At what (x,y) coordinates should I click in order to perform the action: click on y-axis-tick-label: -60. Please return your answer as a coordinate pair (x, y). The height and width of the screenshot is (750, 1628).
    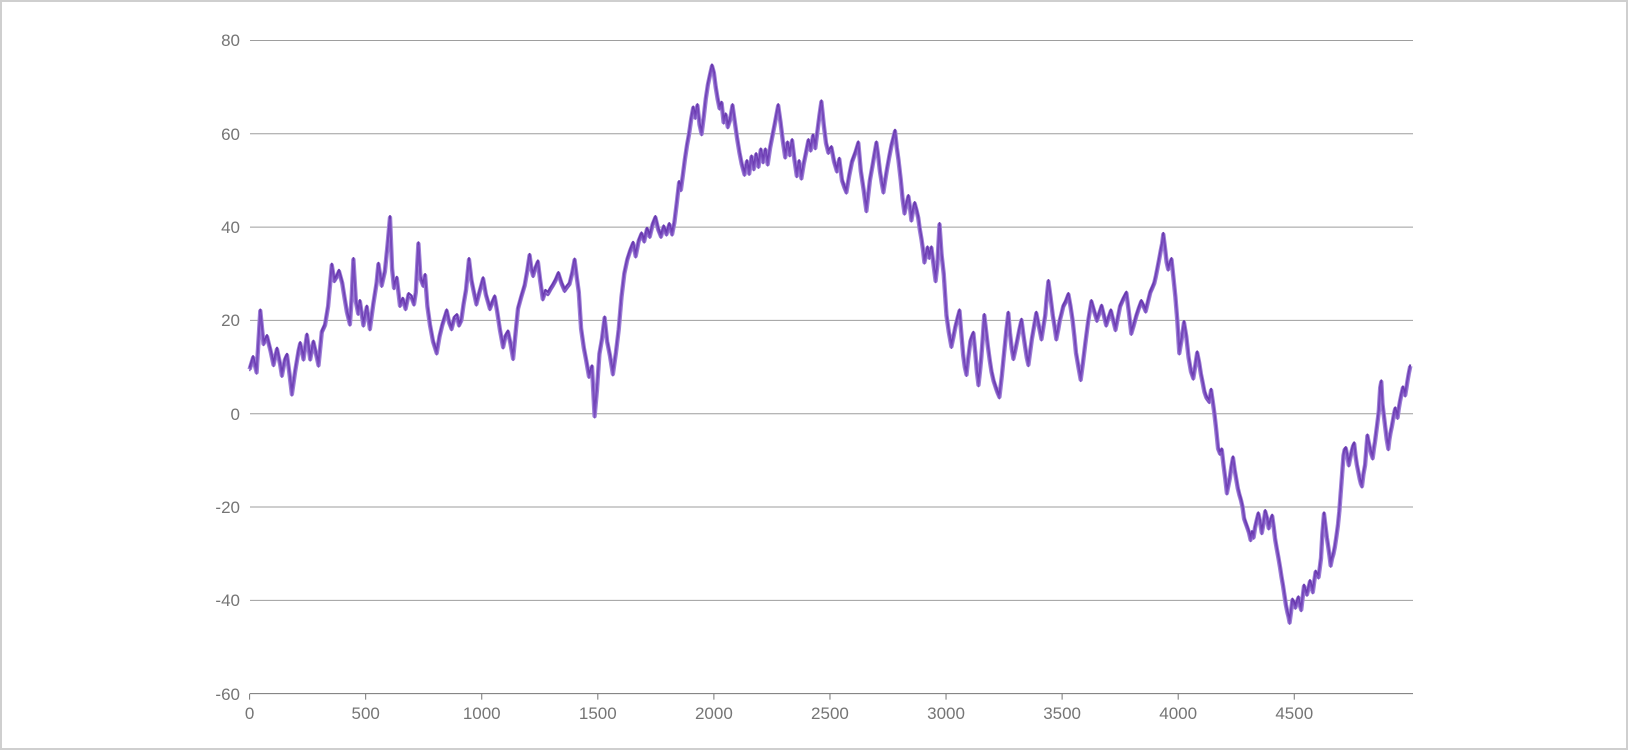
    Looking at the image, I should click on (227, 694).